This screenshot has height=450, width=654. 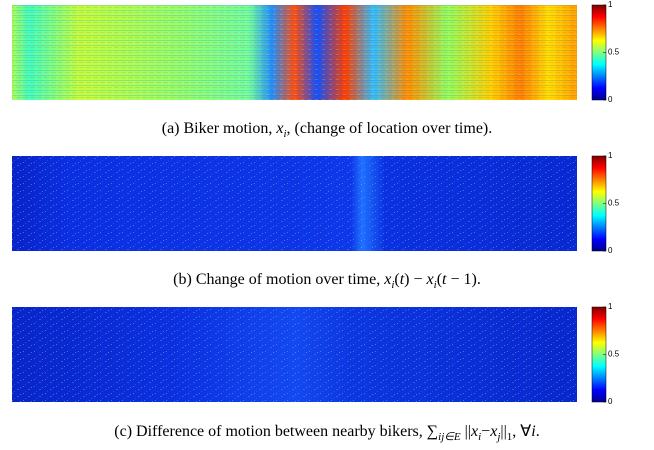 What do you see at coordinates (486, 431) in the screenshot?
I see `caption-math: −` at bounding box center [486, 431].